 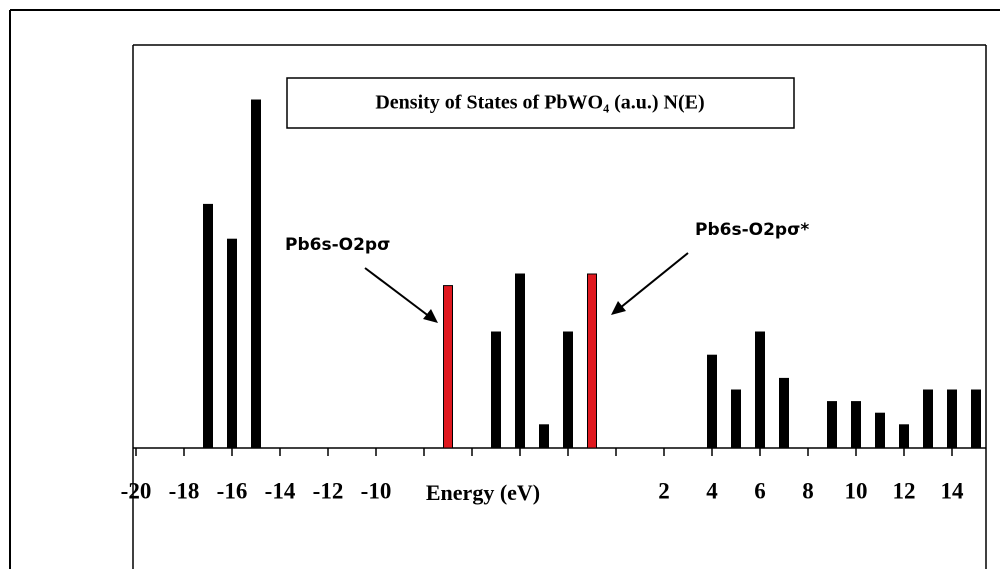 What do you see at coordinates (328, 490) in the screenshot?
I see `x-tick-label: -12` at bounding box center [328, 490].